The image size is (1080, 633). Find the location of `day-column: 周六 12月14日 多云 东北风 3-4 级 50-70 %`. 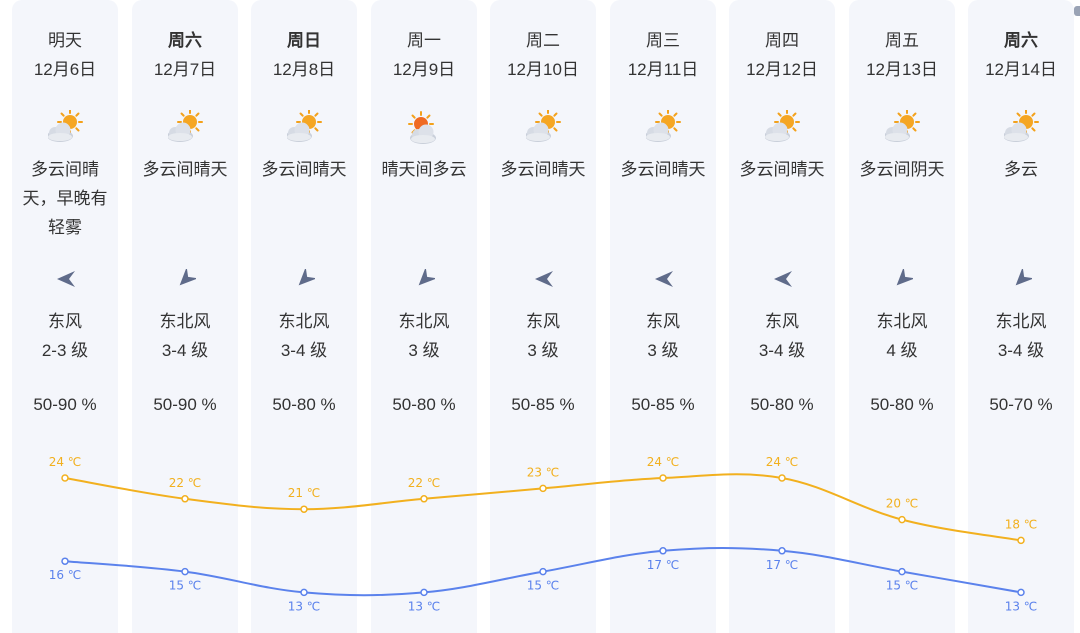

day-column: 周六 12月14日 多云 东北风 3-4 级 50-70 % is located at coordinates (1021, 316).